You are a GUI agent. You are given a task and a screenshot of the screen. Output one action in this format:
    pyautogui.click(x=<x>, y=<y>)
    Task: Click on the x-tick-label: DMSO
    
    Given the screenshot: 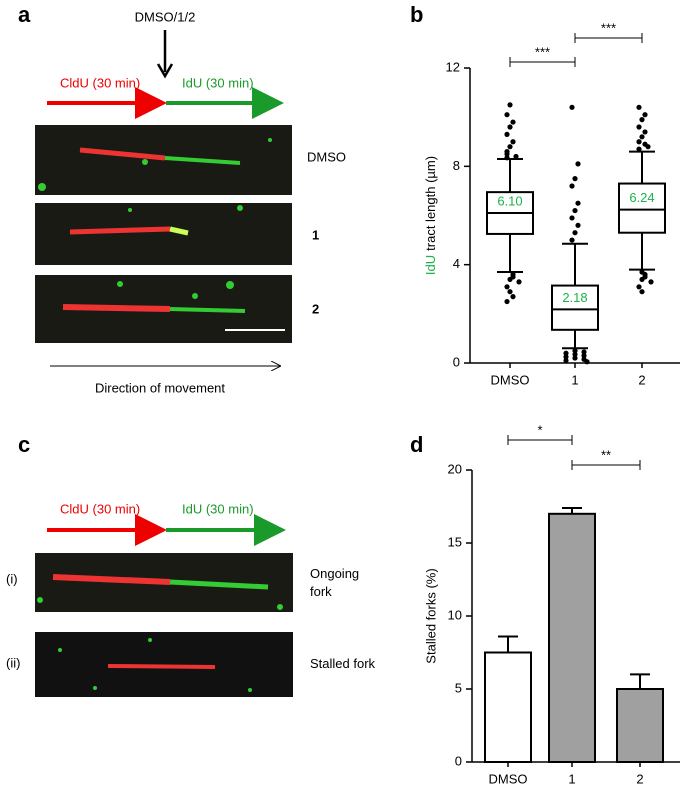 What is the action you would take?
    pyautogui.click(x=508, y=778)
    